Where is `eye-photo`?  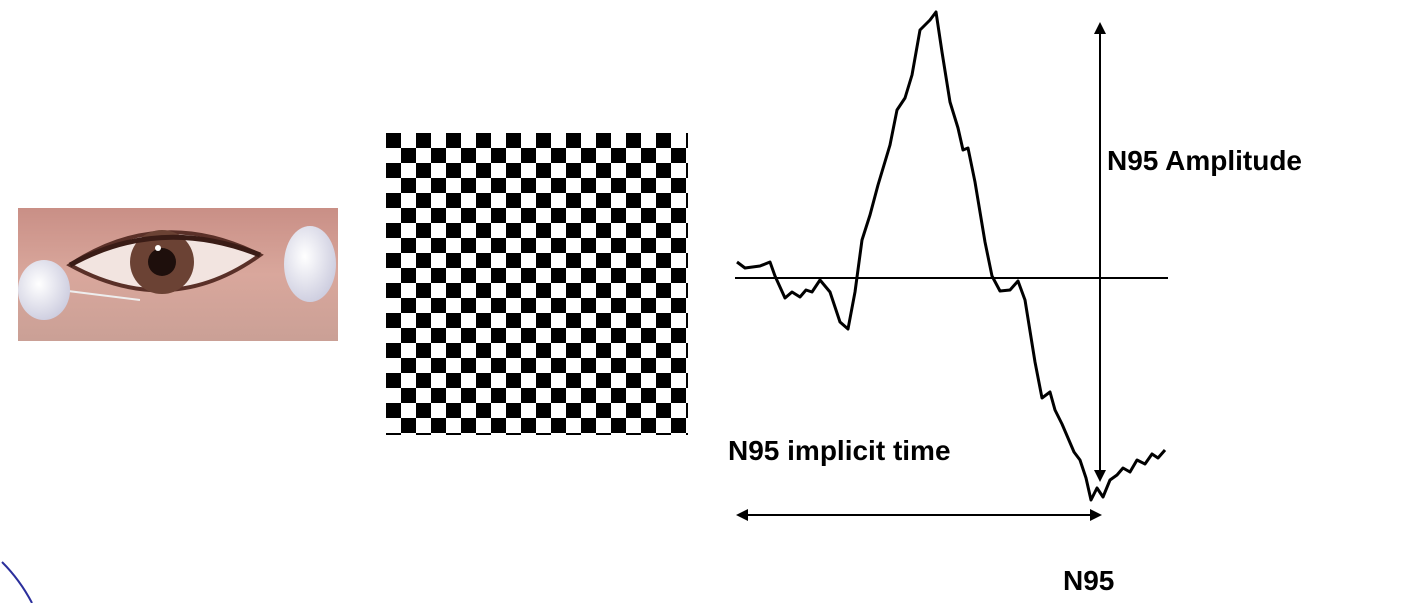 eye-photo is located at coordinates (178, 274).